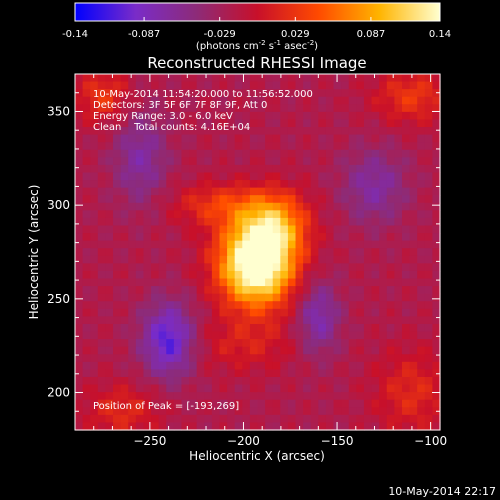 This screenshot has height=500, width=500. Describe the element at coordinates (243, 441) in the screenshot. I see `x-tick-label: −200` at that location.